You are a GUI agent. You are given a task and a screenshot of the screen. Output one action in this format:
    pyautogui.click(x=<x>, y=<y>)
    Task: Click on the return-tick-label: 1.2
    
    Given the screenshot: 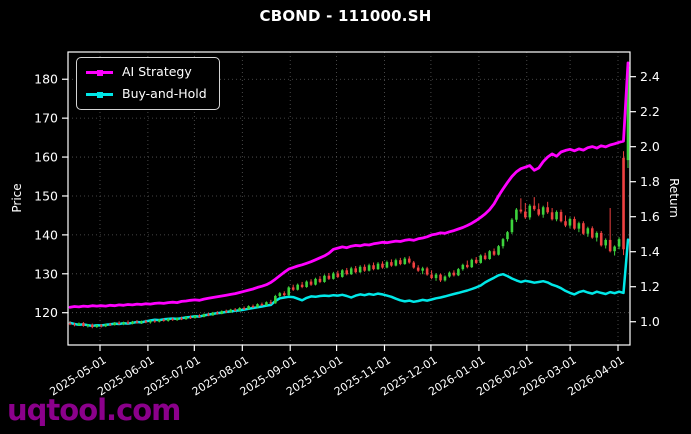 What is the action you would take?
    pyautogui.click(x=650, y=286)
    